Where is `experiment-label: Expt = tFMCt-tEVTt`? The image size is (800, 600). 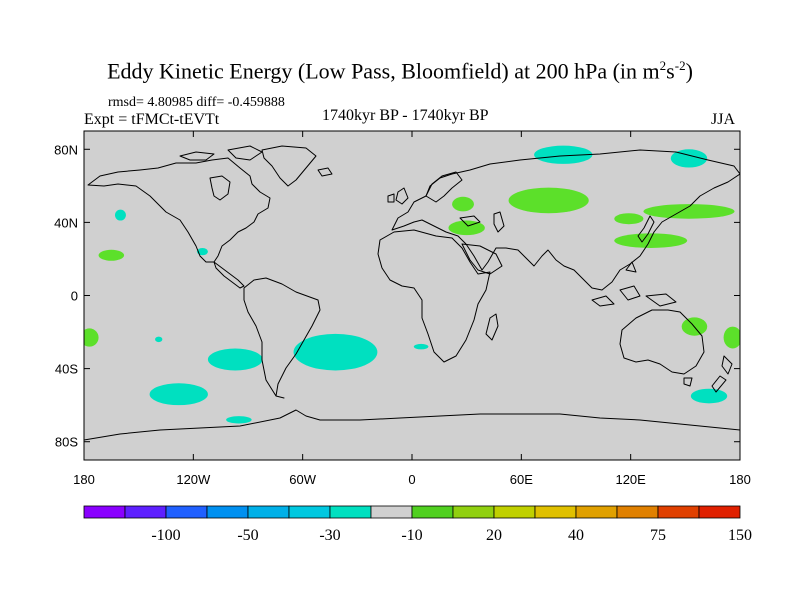
experiment-label: Expt = tFMCt-tEVTt is located at coordinates (152, 119).